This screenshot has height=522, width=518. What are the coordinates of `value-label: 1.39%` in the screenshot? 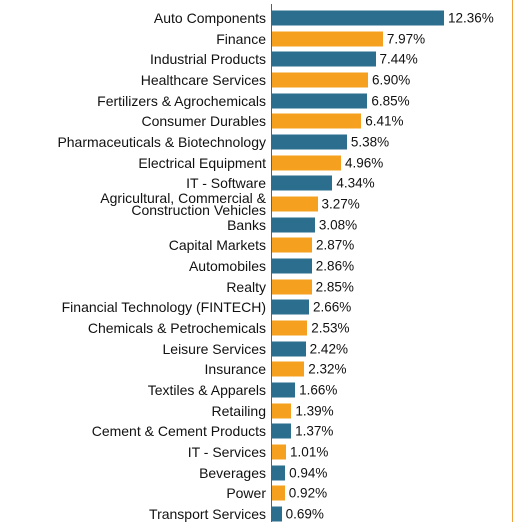 It's located at (314, 411).